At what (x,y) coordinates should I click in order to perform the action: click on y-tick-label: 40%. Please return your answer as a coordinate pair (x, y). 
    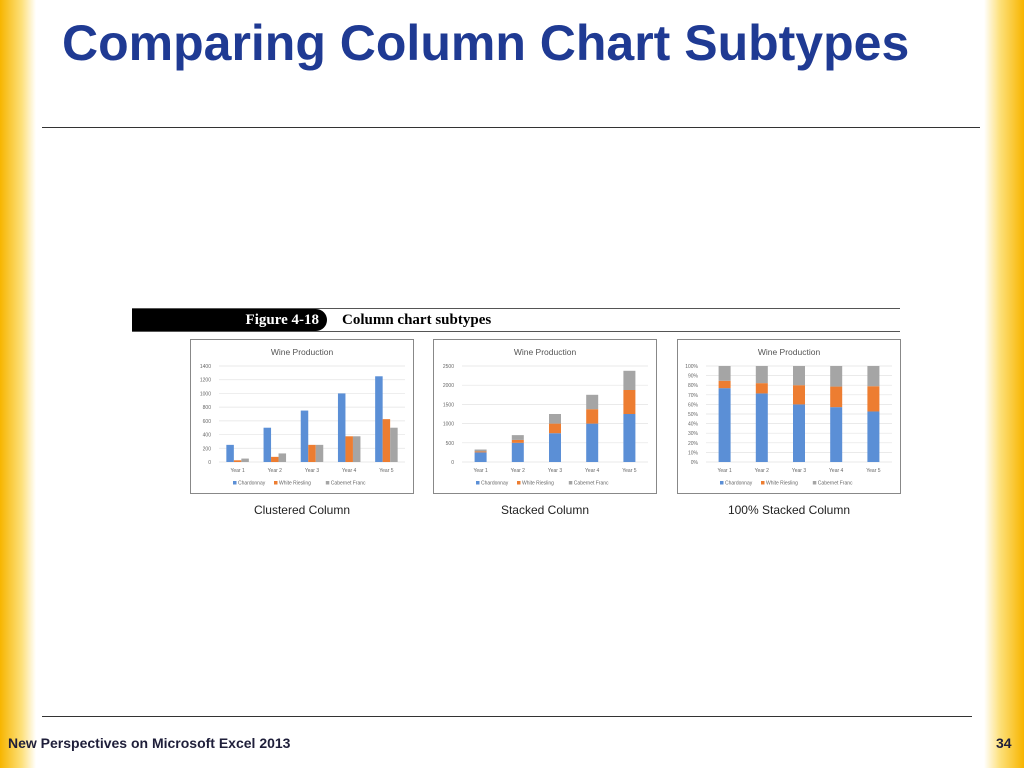
    Looking at the image, I should click on (693, 425).